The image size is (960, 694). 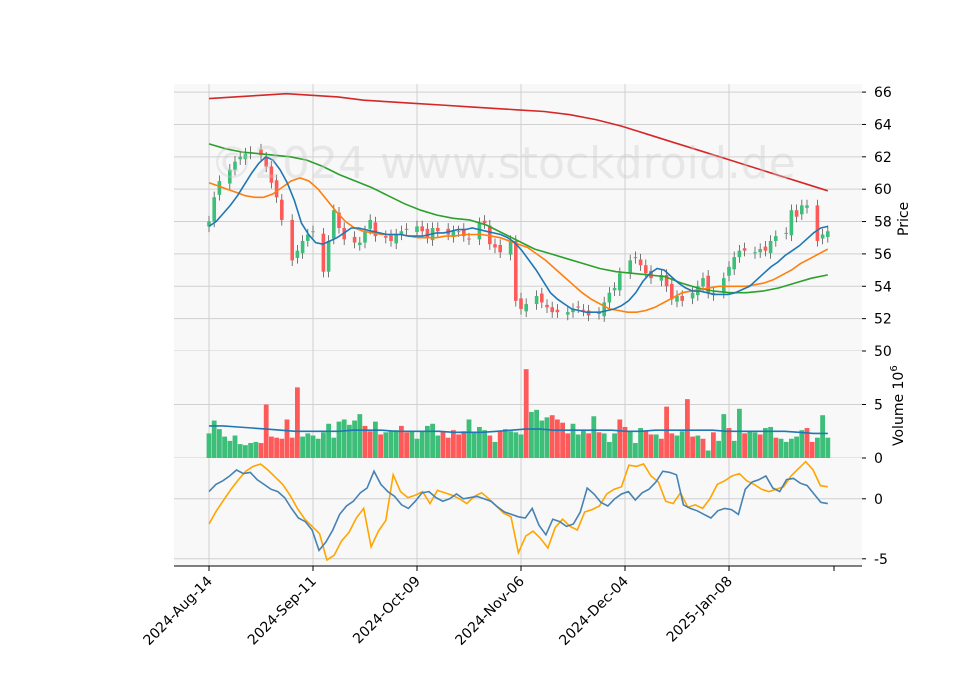 What do you see at coordinates (518, 142) in the screenshot?
I see `ma-longest-line` at bounding box center [518, 142].